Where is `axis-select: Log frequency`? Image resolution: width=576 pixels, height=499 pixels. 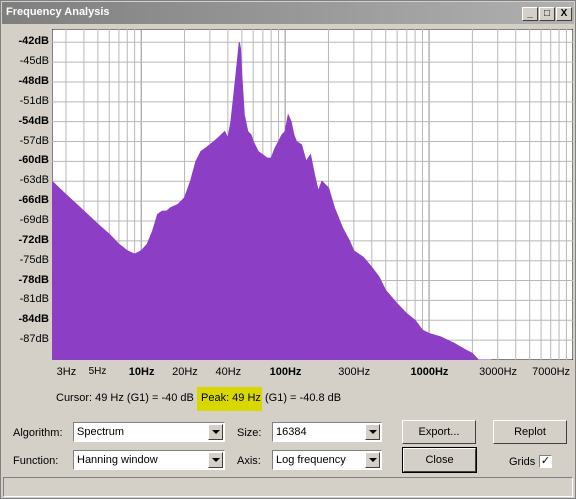 axis-select: Log frequency is located at coordinates (327, 460).